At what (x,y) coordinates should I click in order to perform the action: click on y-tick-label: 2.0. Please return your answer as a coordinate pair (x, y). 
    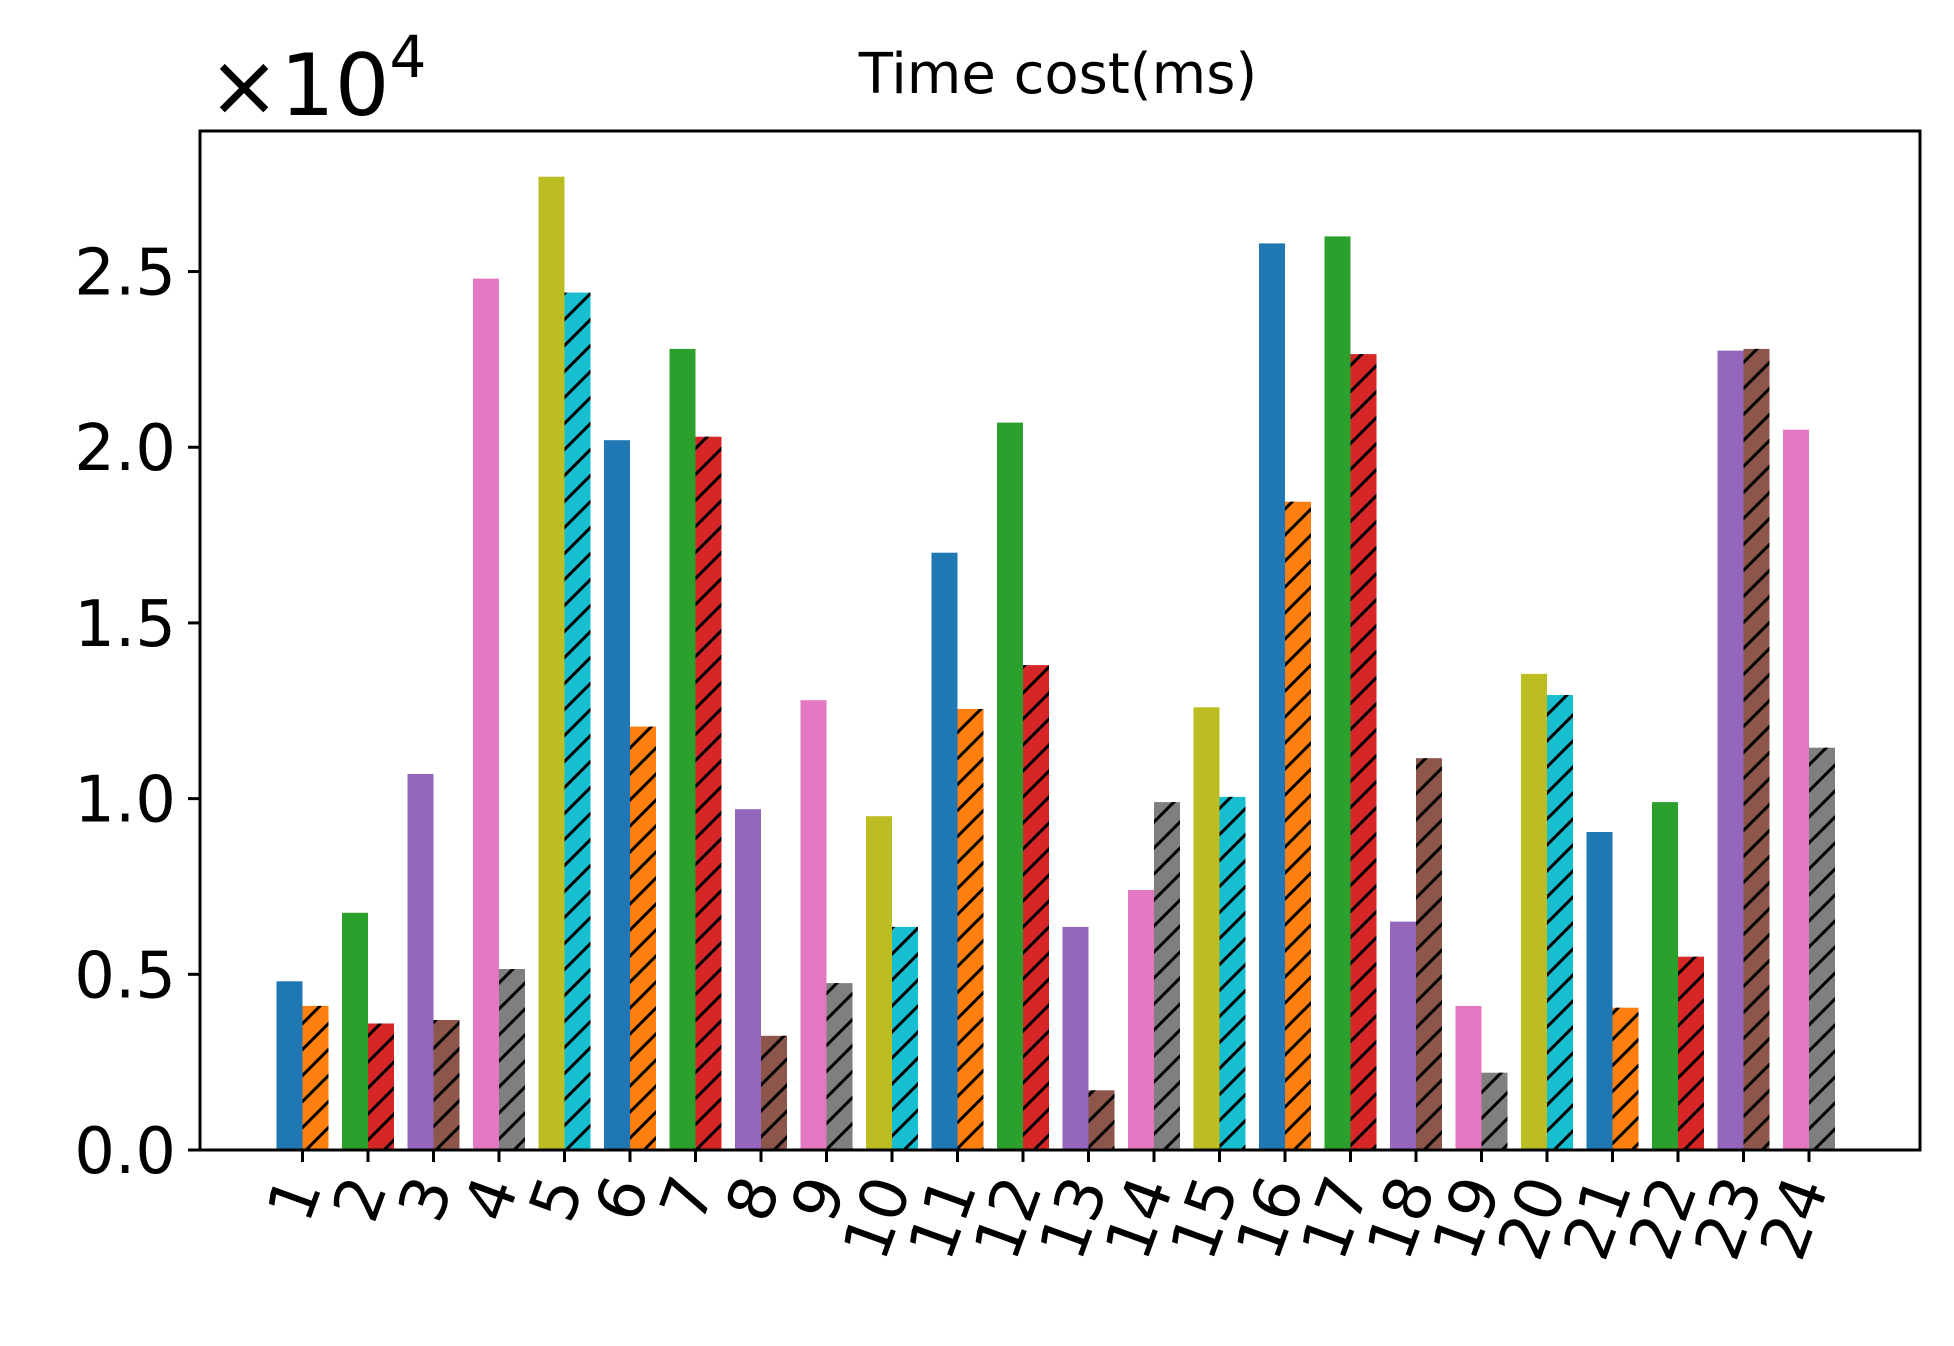
    Looking at the image, I should click on (125, 449).